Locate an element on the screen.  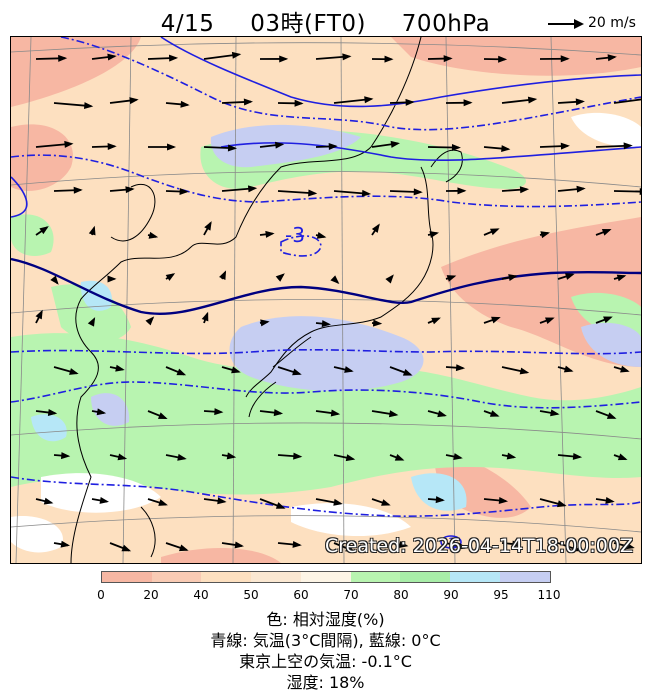
title-time: 03時(FT0) is located at coordinates (308, 24).